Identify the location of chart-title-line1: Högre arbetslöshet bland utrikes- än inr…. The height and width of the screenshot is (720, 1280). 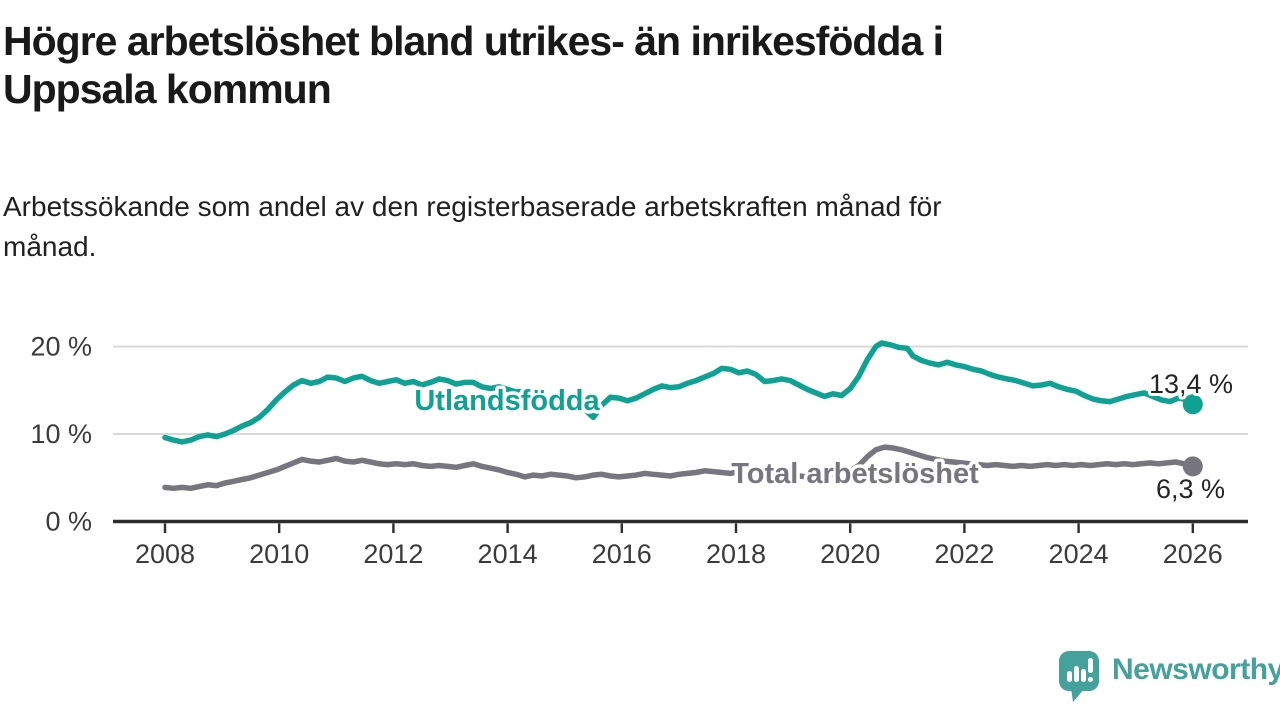
(473, 41).